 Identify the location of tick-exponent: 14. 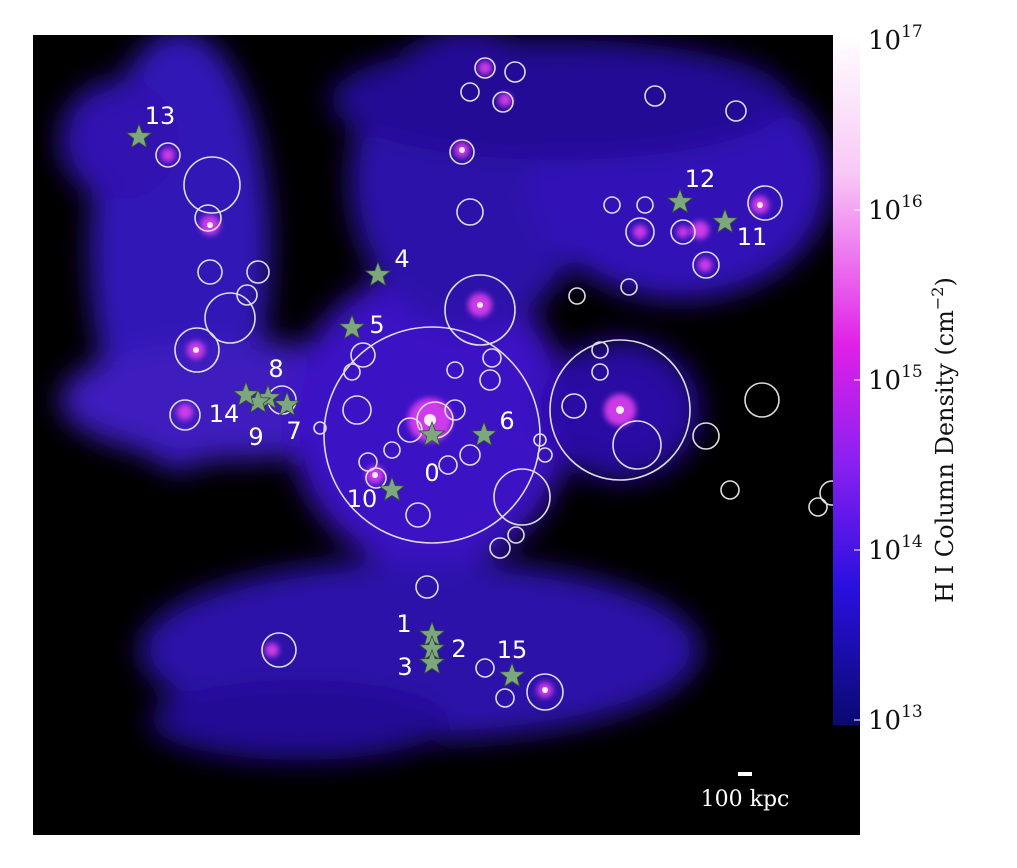
(912, 542).